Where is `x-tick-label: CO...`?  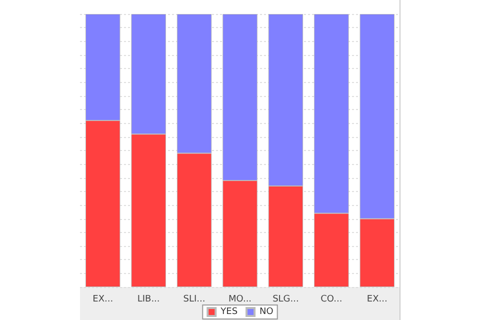
x-tick-label: CO... is located at coordinates (331, 299).